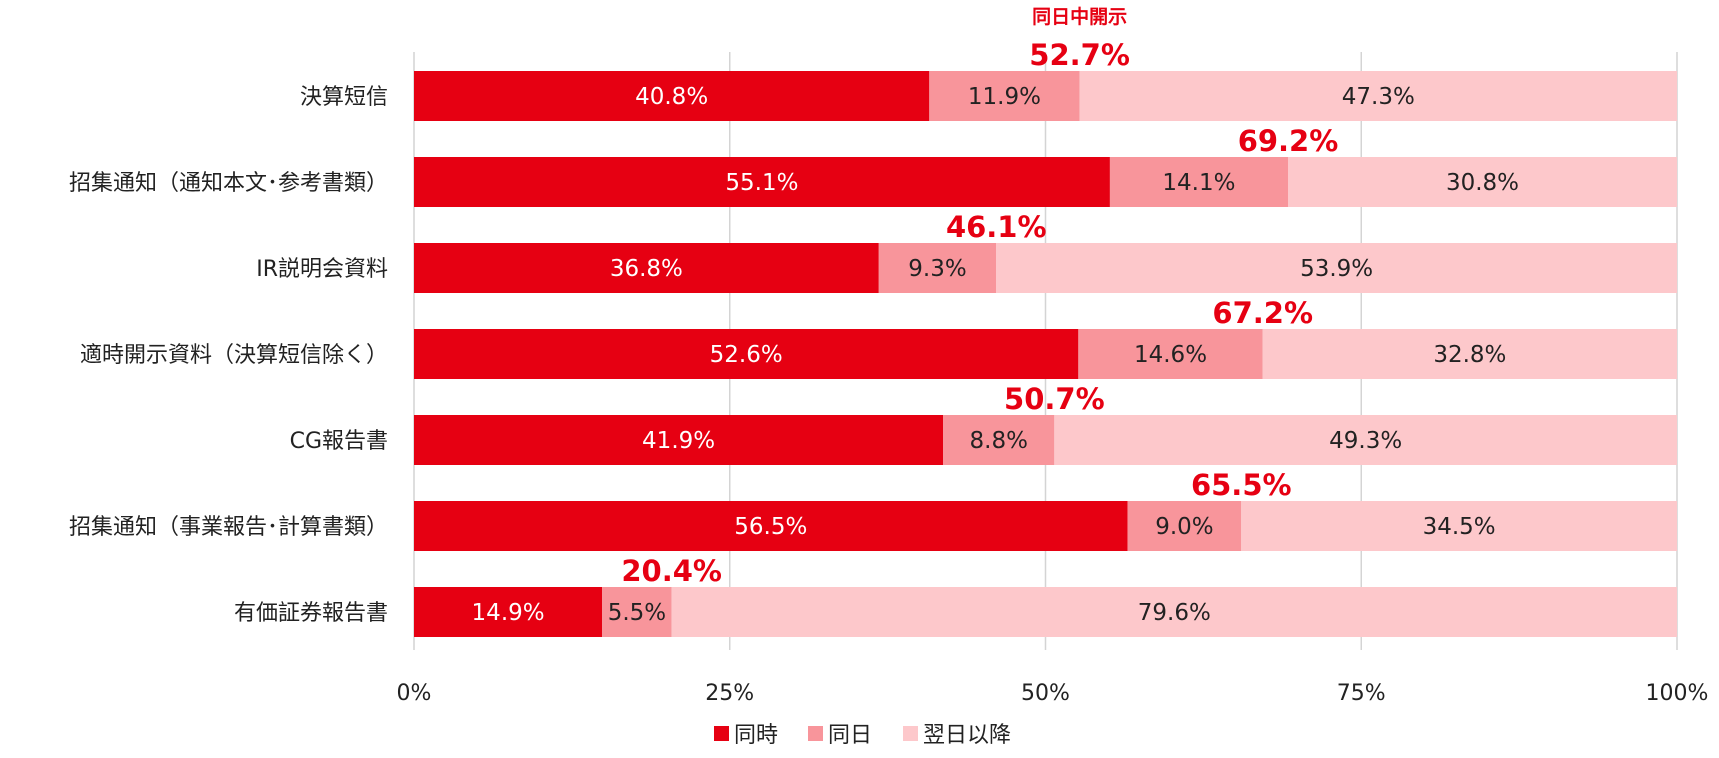 The height and width of the screenshot is (758, 1719). I want to click on data-label: 14.9%, so click(508, 613).